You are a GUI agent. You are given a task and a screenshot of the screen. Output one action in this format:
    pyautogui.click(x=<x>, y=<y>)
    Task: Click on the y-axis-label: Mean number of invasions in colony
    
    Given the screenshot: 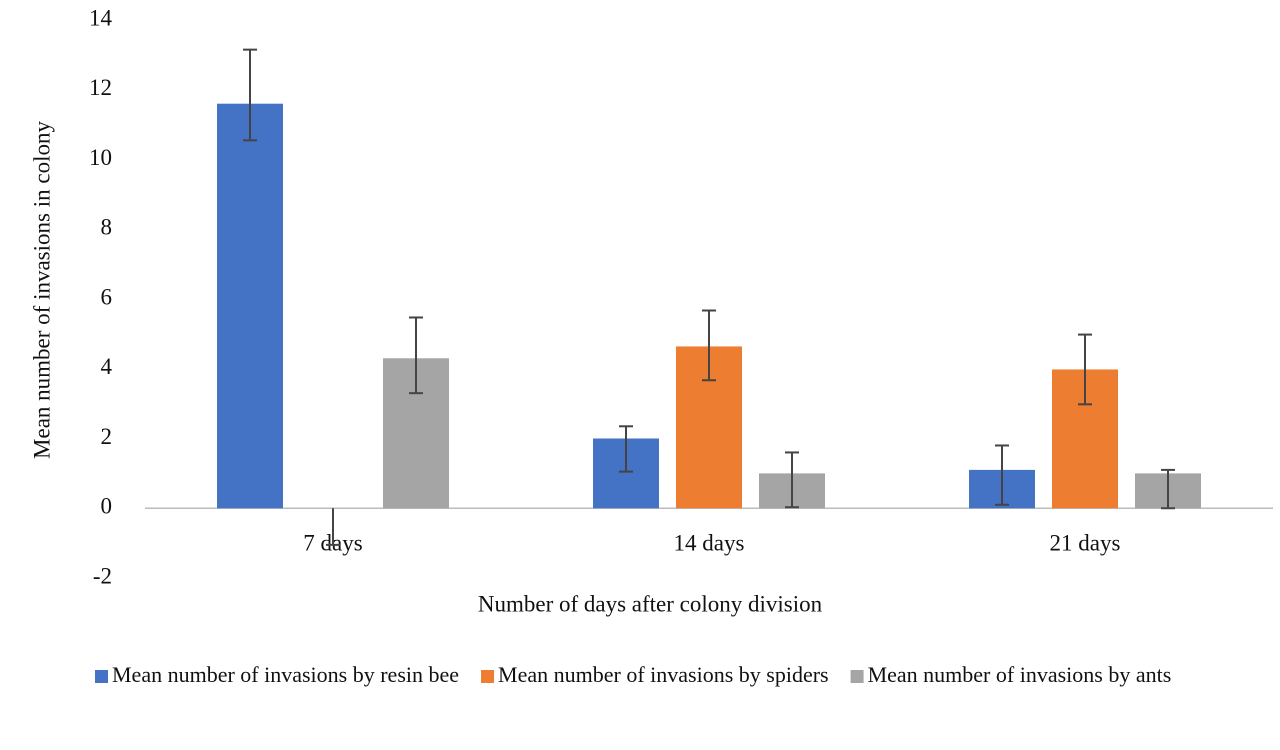 What is the action you would take?
    pyautogui.click(x=41, y=290)
    